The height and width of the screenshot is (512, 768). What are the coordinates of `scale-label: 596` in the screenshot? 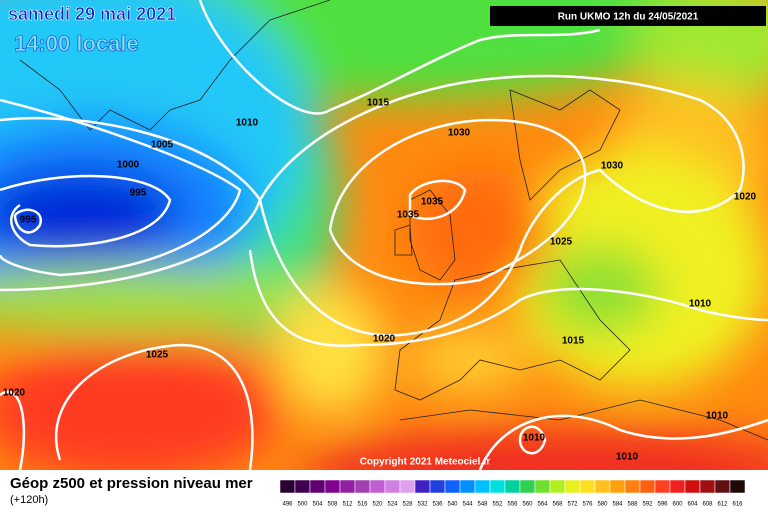 It's located at (662, 505).